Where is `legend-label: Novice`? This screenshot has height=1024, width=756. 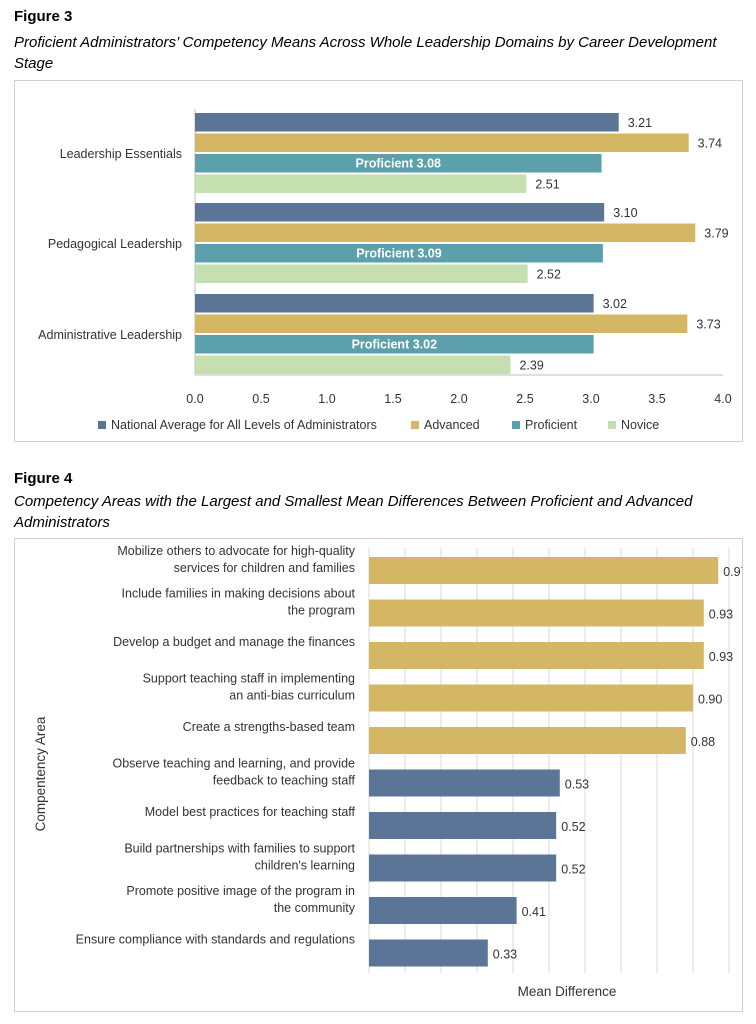
legend-label: Novice is located at coordinates (640, 425).